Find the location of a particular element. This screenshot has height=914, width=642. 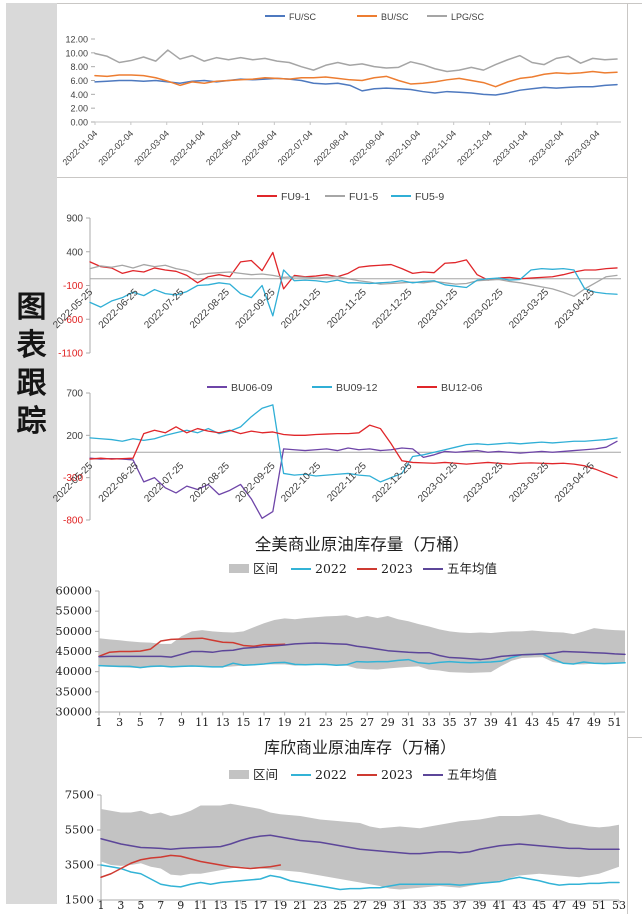

svg-text: 25 is located at coordinates (340, 905).